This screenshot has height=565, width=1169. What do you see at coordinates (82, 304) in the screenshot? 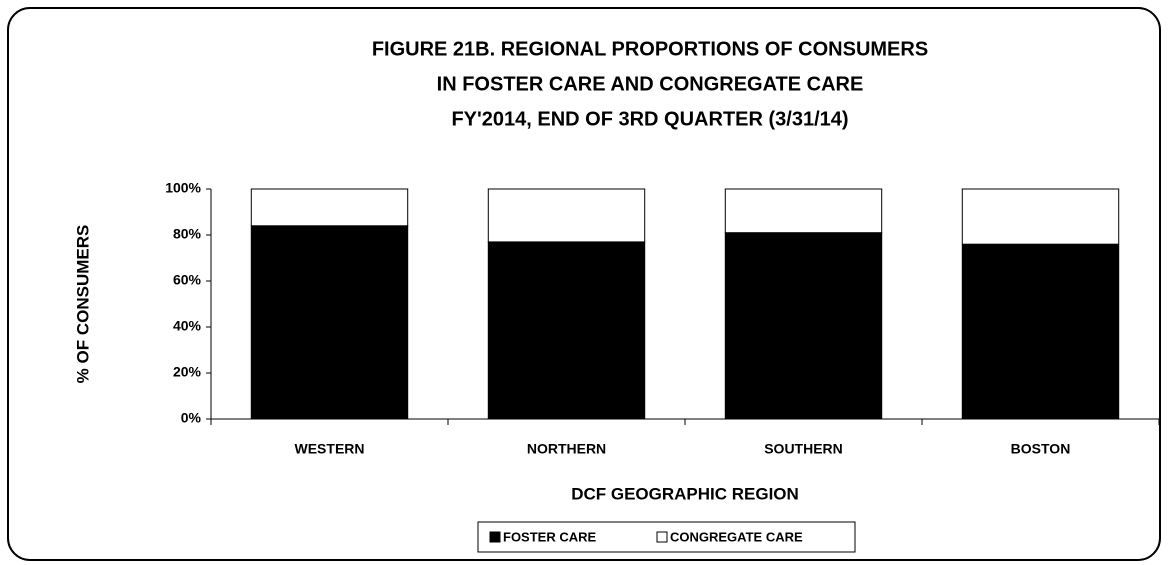
I see `y-axis-label: % OF CONSUMERS` at bounding box center [82, 304].